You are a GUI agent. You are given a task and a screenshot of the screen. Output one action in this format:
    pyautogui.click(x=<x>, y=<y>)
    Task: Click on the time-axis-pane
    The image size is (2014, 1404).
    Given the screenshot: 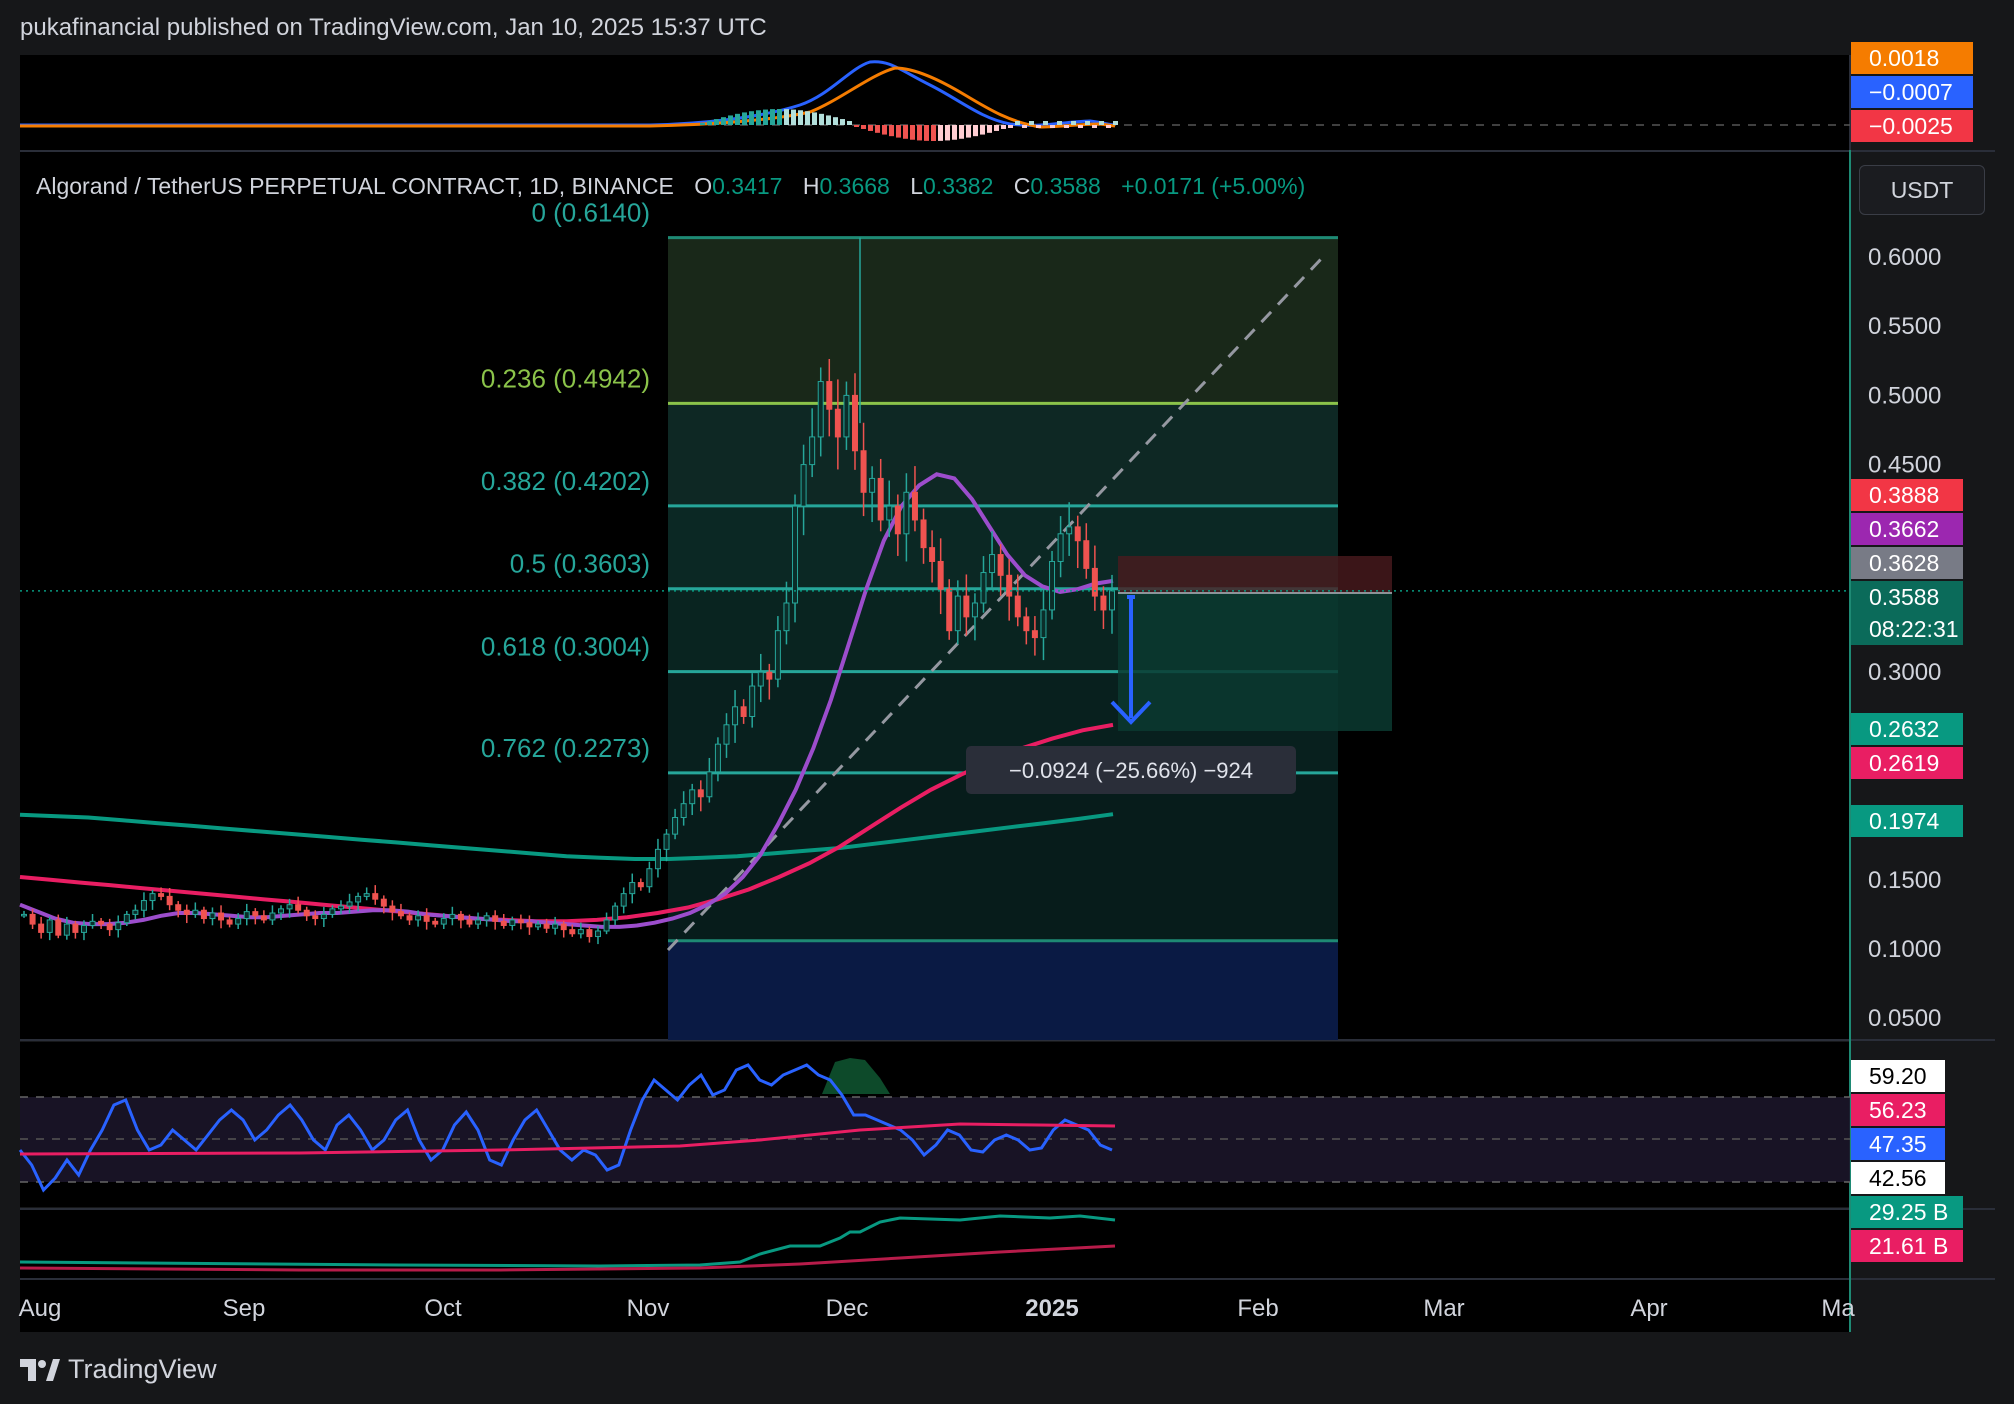 What is the action you would take?
    pyautogui.click(x=935, y=1306)
    